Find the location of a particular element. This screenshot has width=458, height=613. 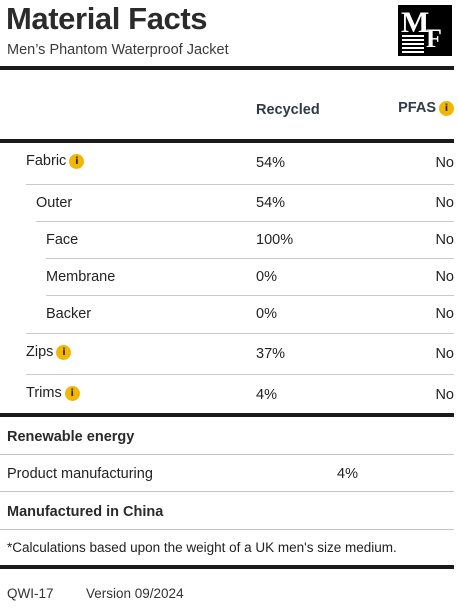

column-header-pfas: PFAS i is located at coordinates (426, 108).